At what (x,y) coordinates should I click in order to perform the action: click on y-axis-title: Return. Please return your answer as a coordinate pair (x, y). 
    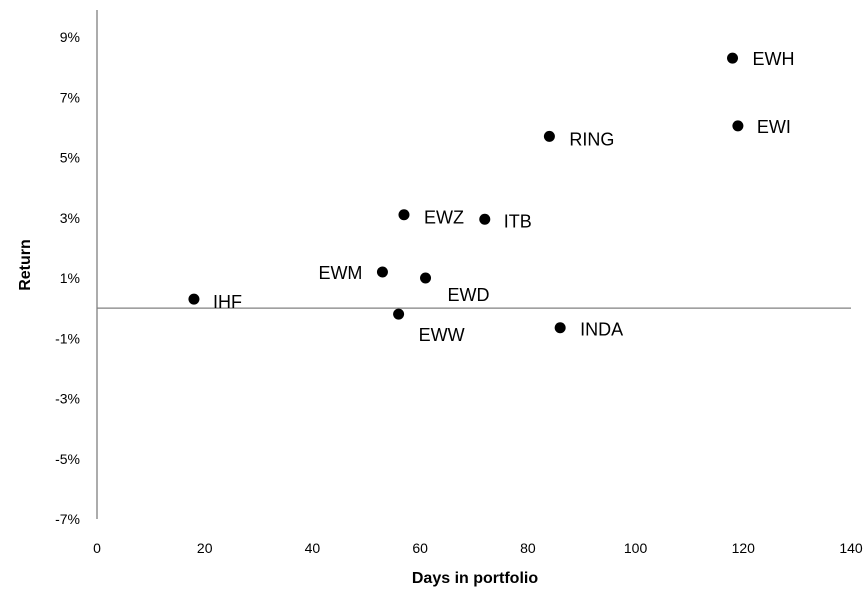
    Looking at the image, I should click on (25, 265).